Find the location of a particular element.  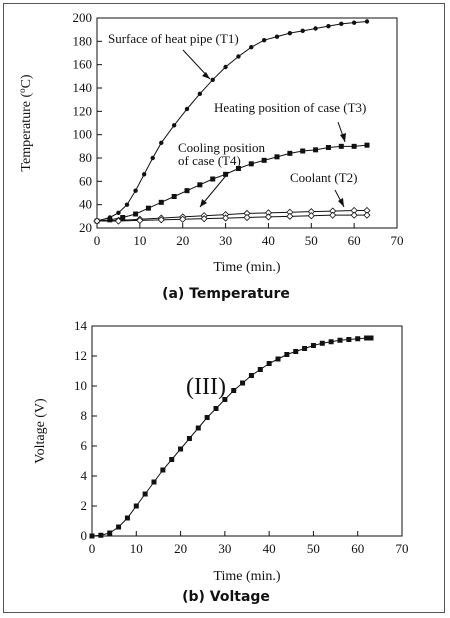

chart-a-y-tick-label: 20 is located at coordinates (85, 227).